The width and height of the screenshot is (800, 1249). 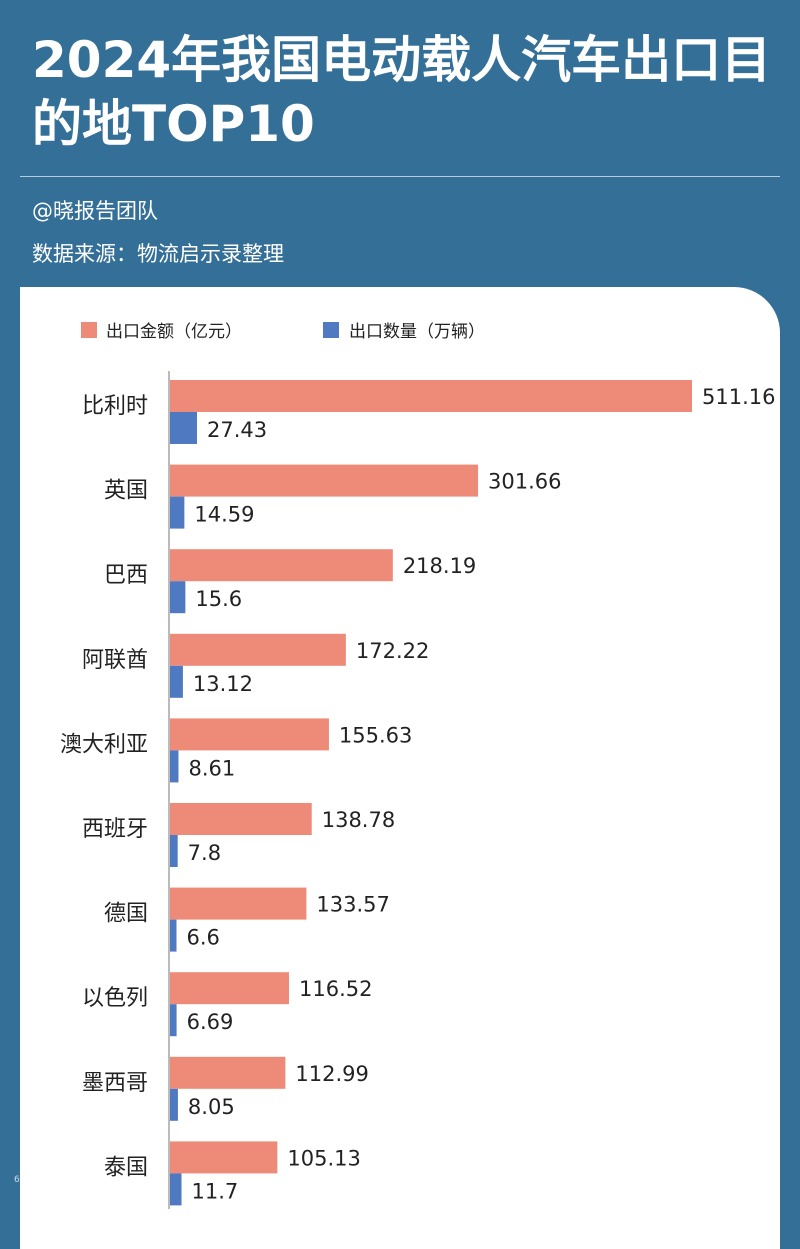 What do you see at coordinates (331, 1074) in the screenshot?
I see `amount-value-label: 112.99` at bounding box center [331, 1074].